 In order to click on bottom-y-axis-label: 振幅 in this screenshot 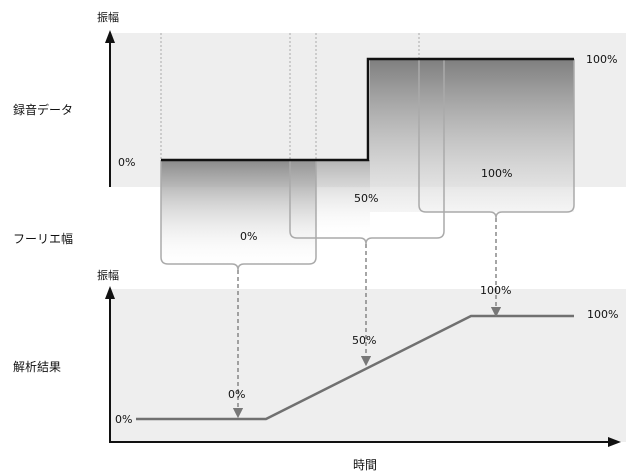, I will do `click(108, 275)`.